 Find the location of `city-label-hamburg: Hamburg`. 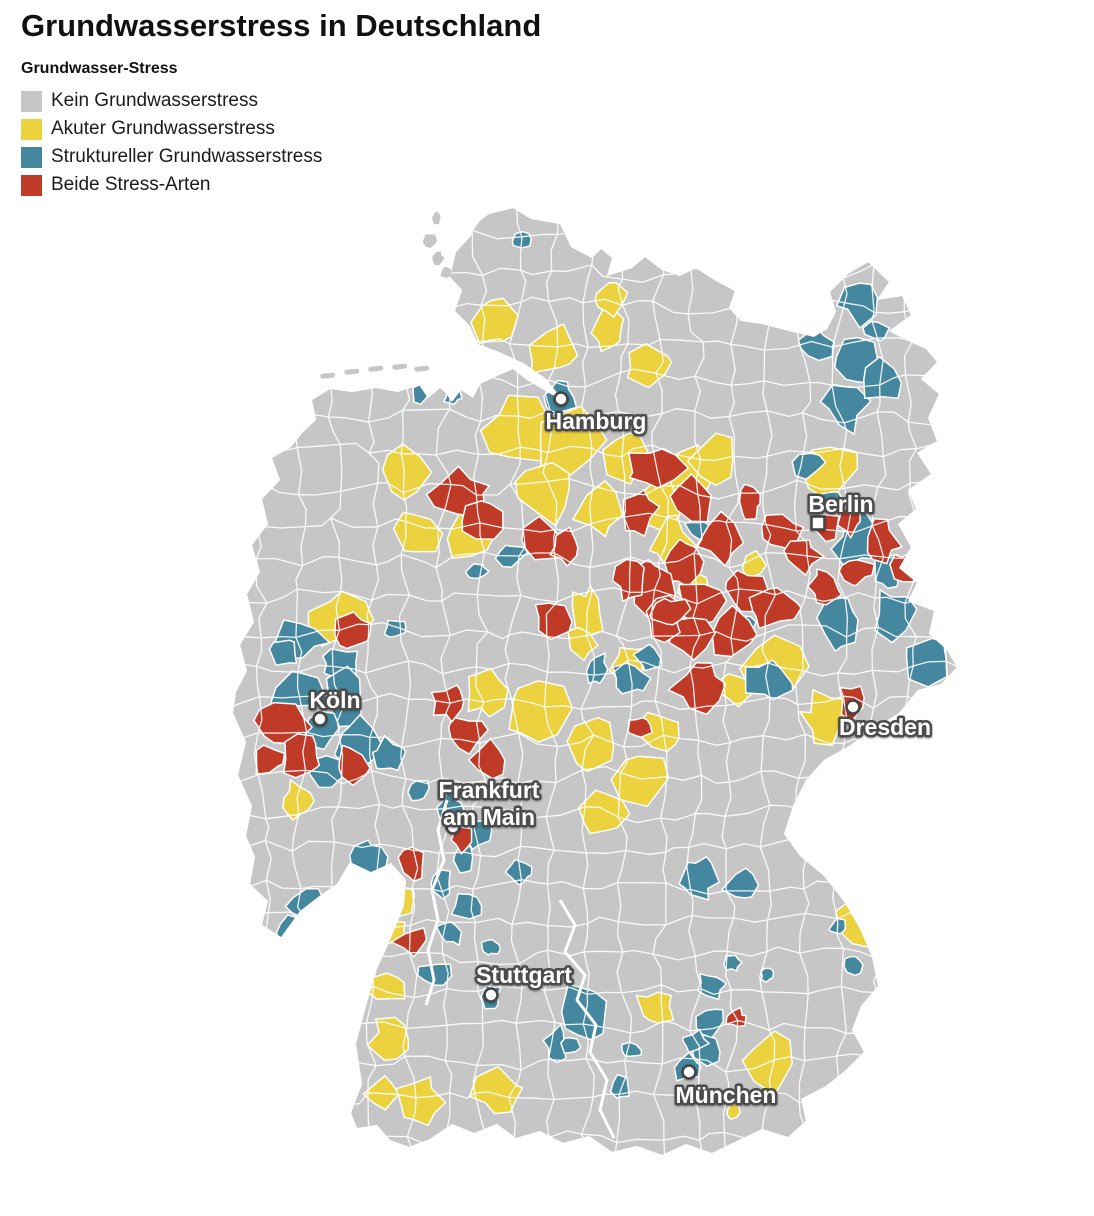

city-label-hamburg: Hamburg is located at coordinates (596, 421).